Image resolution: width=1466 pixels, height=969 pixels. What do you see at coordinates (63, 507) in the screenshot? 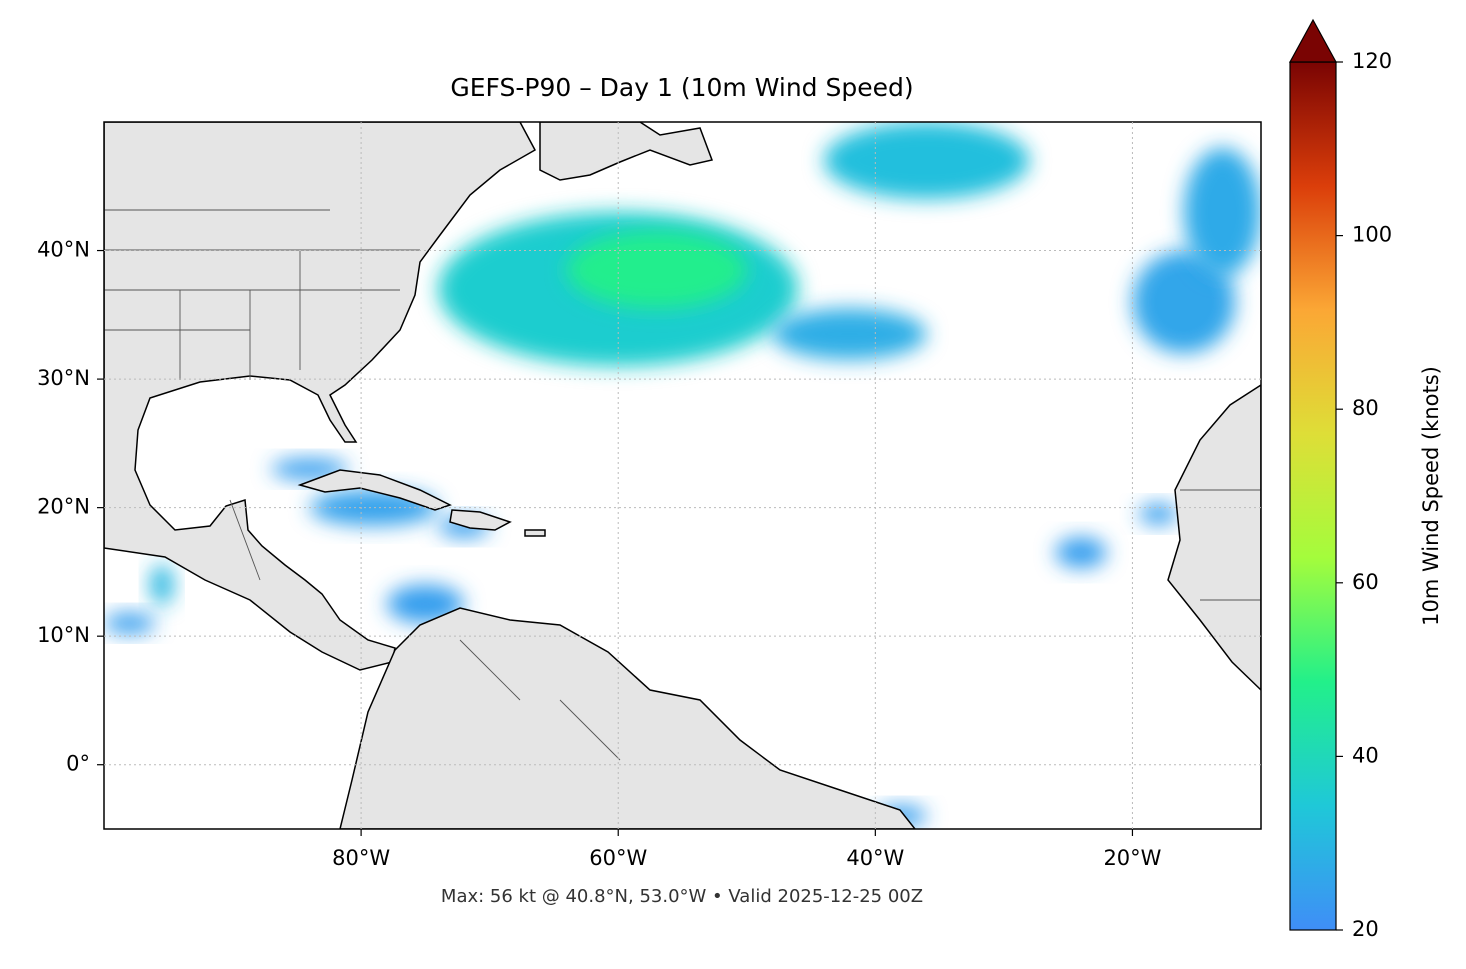
I see `y-tick-label: 20°N` at bounding box center [63, 507].